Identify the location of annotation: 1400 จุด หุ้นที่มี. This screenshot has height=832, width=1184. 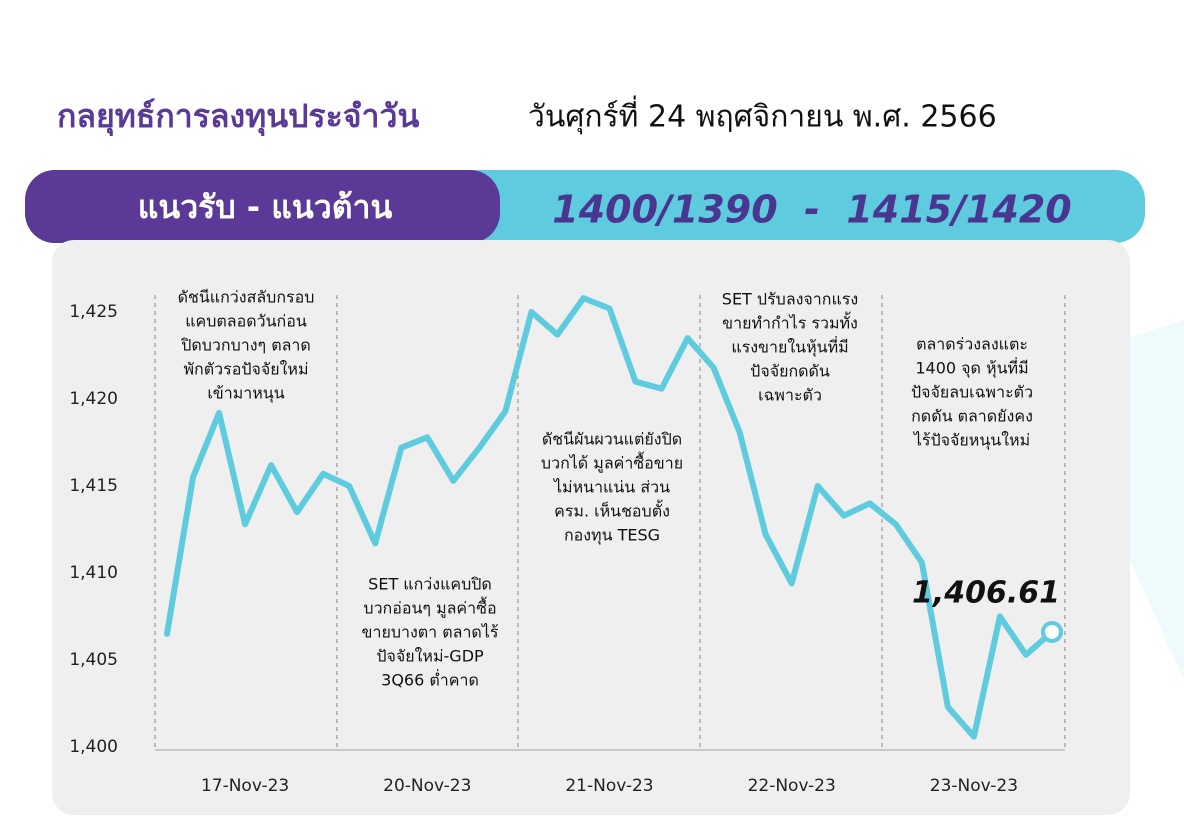
(971, 368).